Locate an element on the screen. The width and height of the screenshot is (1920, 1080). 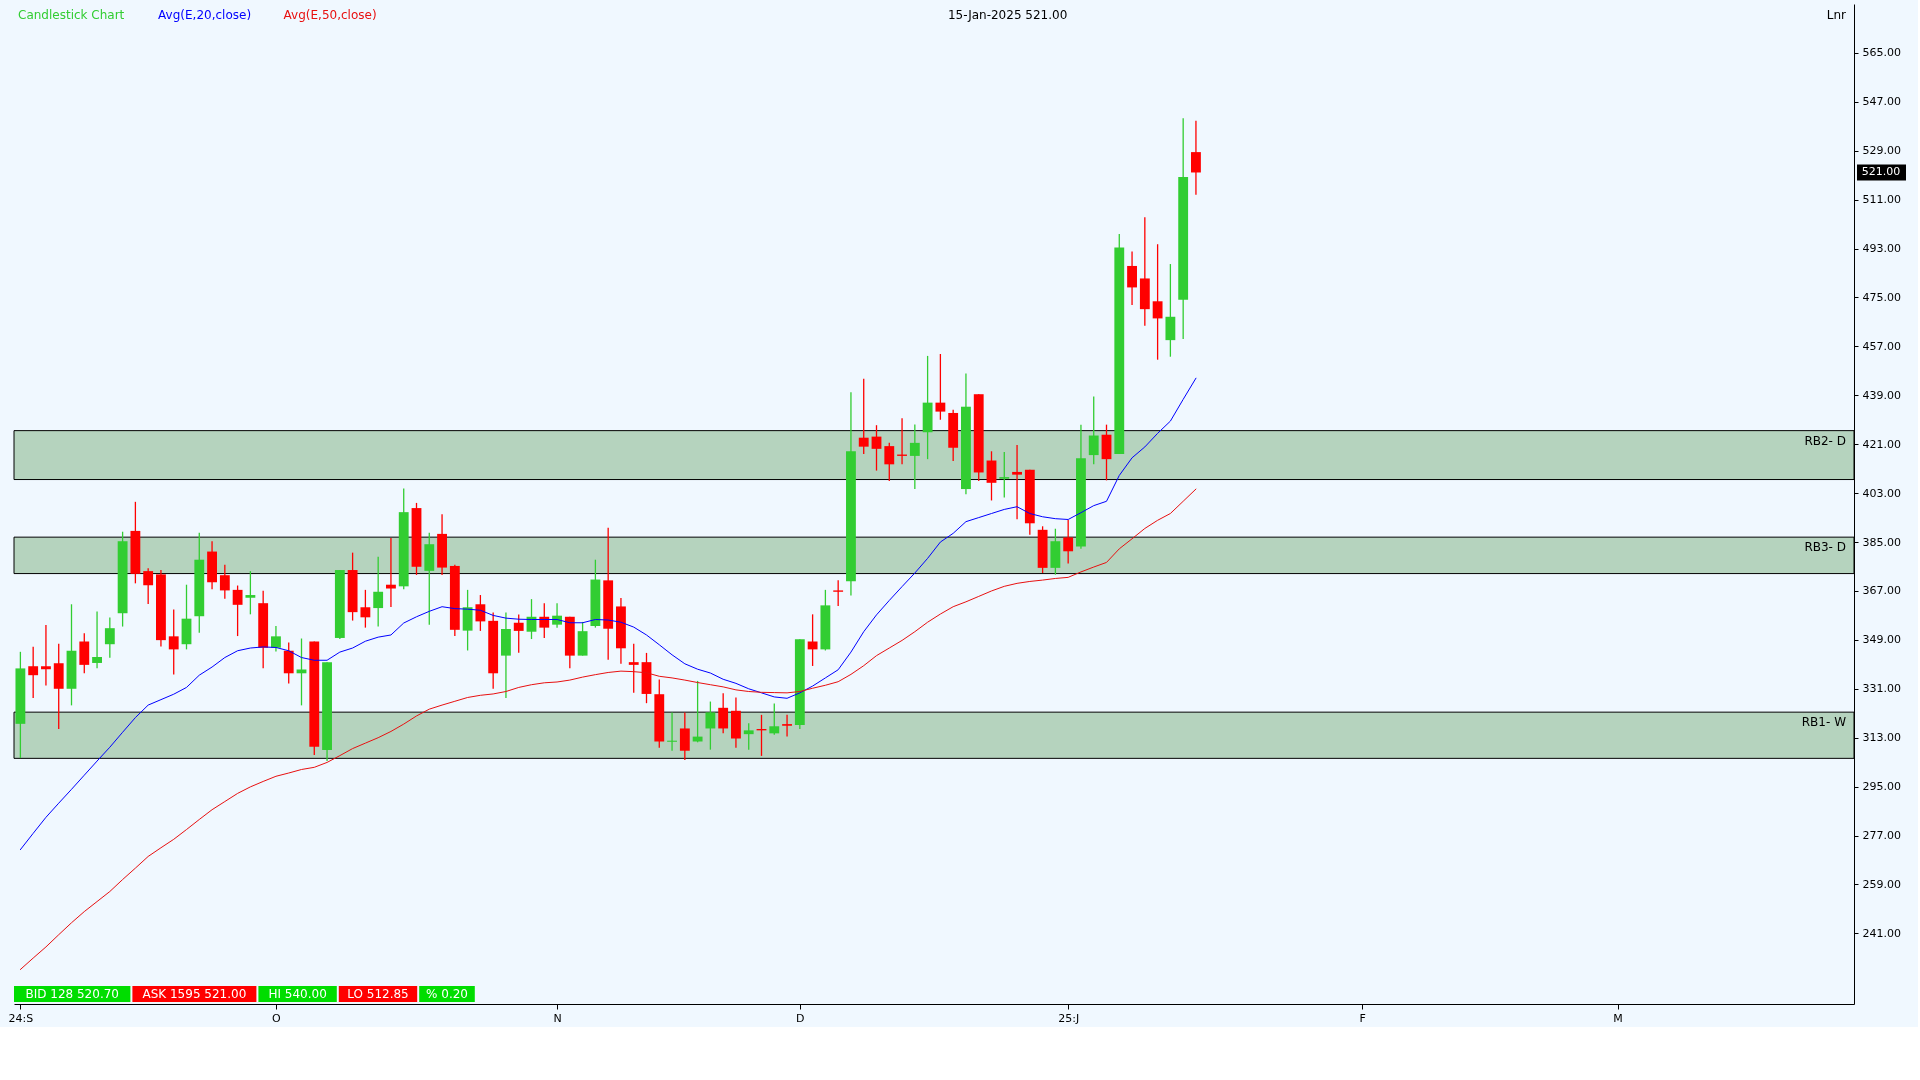
y-tick-label: 241.00 is located at coordinates (1881, 933).